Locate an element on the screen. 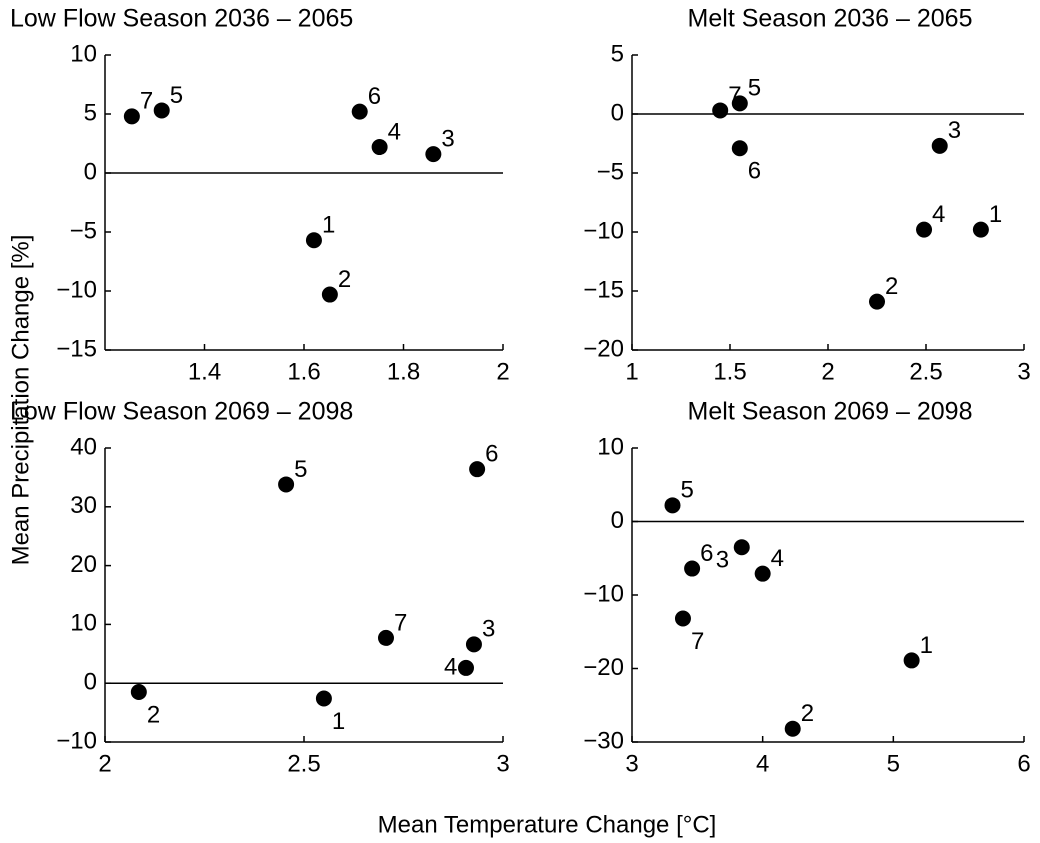  panel-title: Low Flow Season 2036 – 2065 is located at coordinates (181, 19).